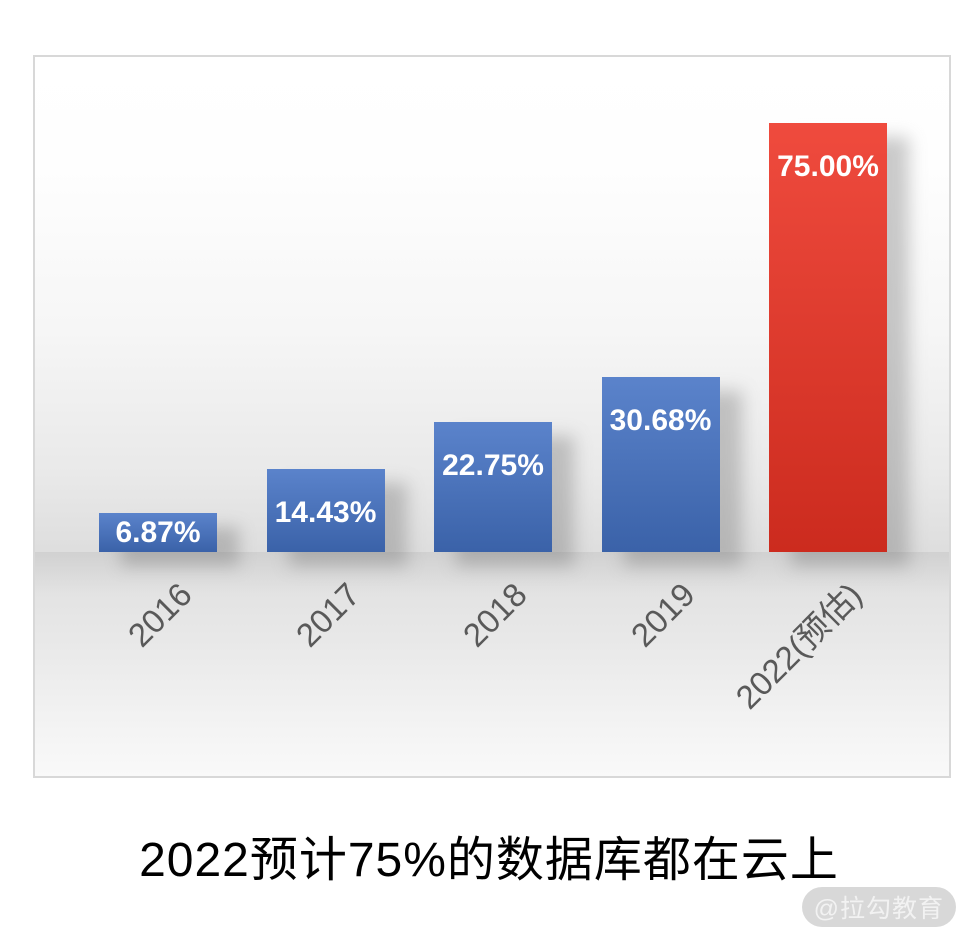  Describe the element at coordinates (828, 166) in the screenshot. I see `bar-value-label: 75.00%` at that location.